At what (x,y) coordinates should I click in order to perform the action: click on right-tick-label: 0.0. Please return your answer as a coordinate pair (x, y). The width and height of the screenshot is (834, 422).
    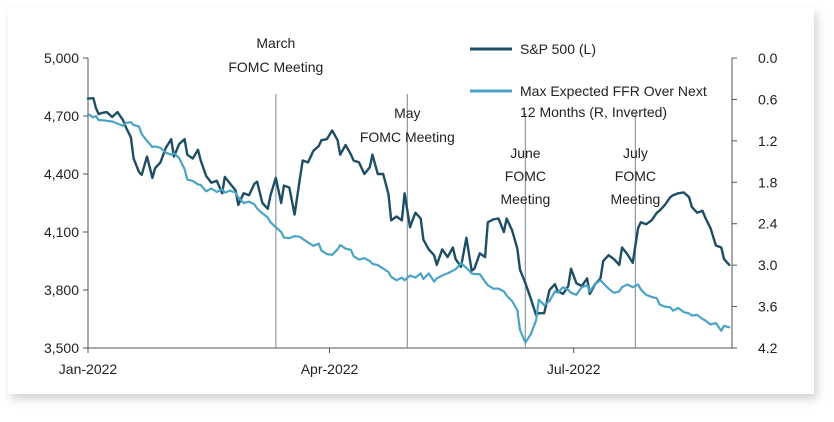
    Looking at the image, I should click on (768, 58).